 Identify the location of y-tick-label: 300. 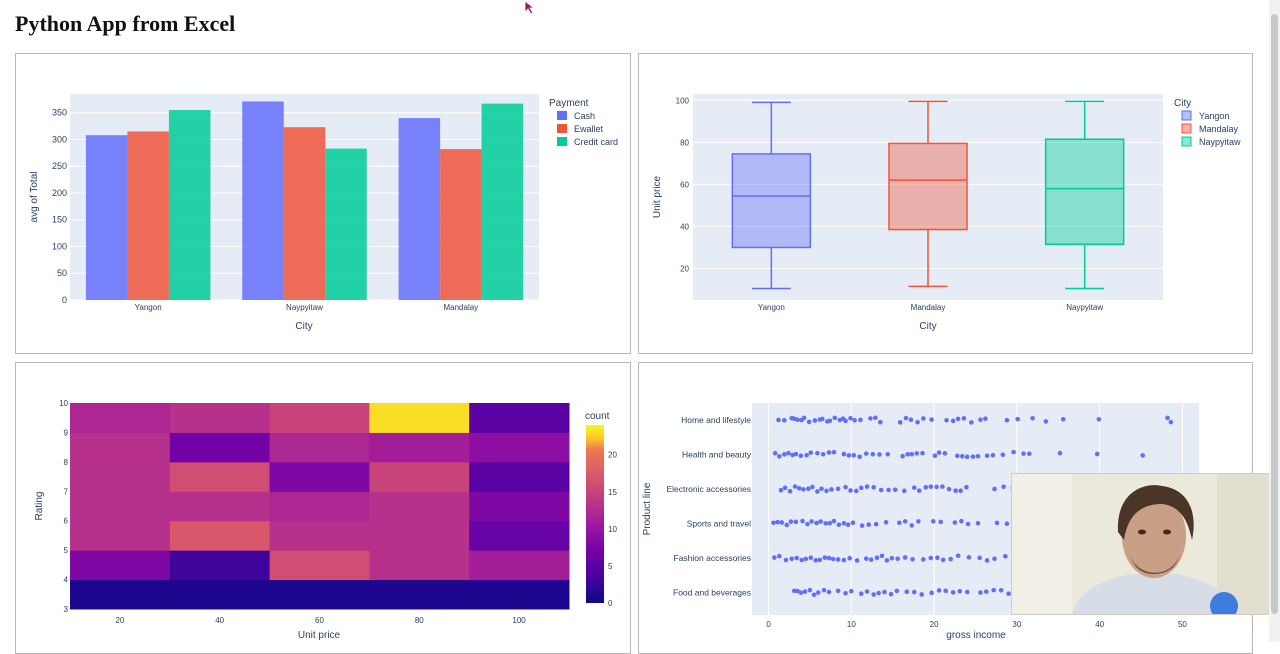
(59, 139).